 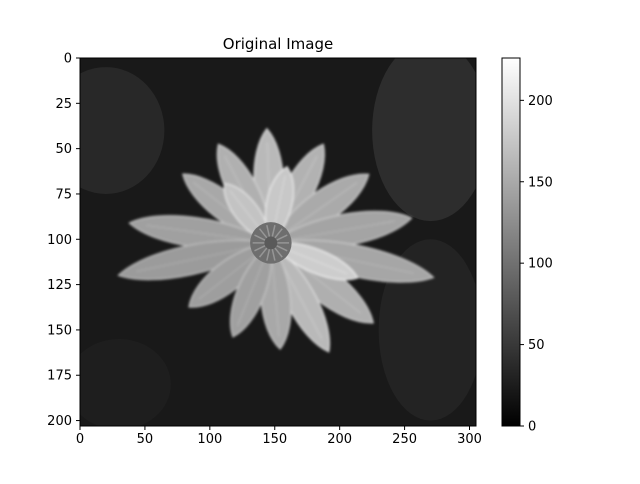 I want to click on colorbar-tick-label: 100, so click(x=540, y=264).